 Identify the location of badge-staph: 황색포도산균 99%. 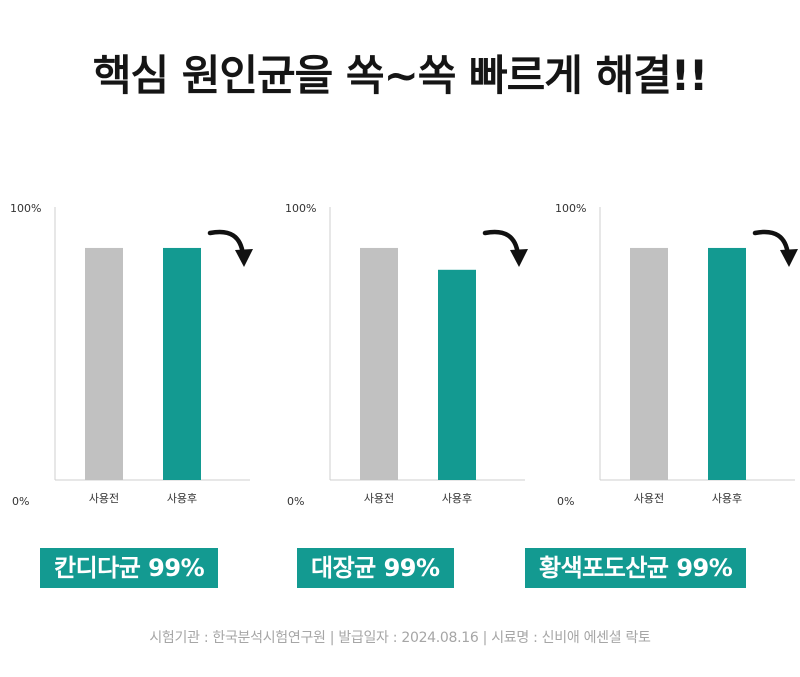
(636, 568).